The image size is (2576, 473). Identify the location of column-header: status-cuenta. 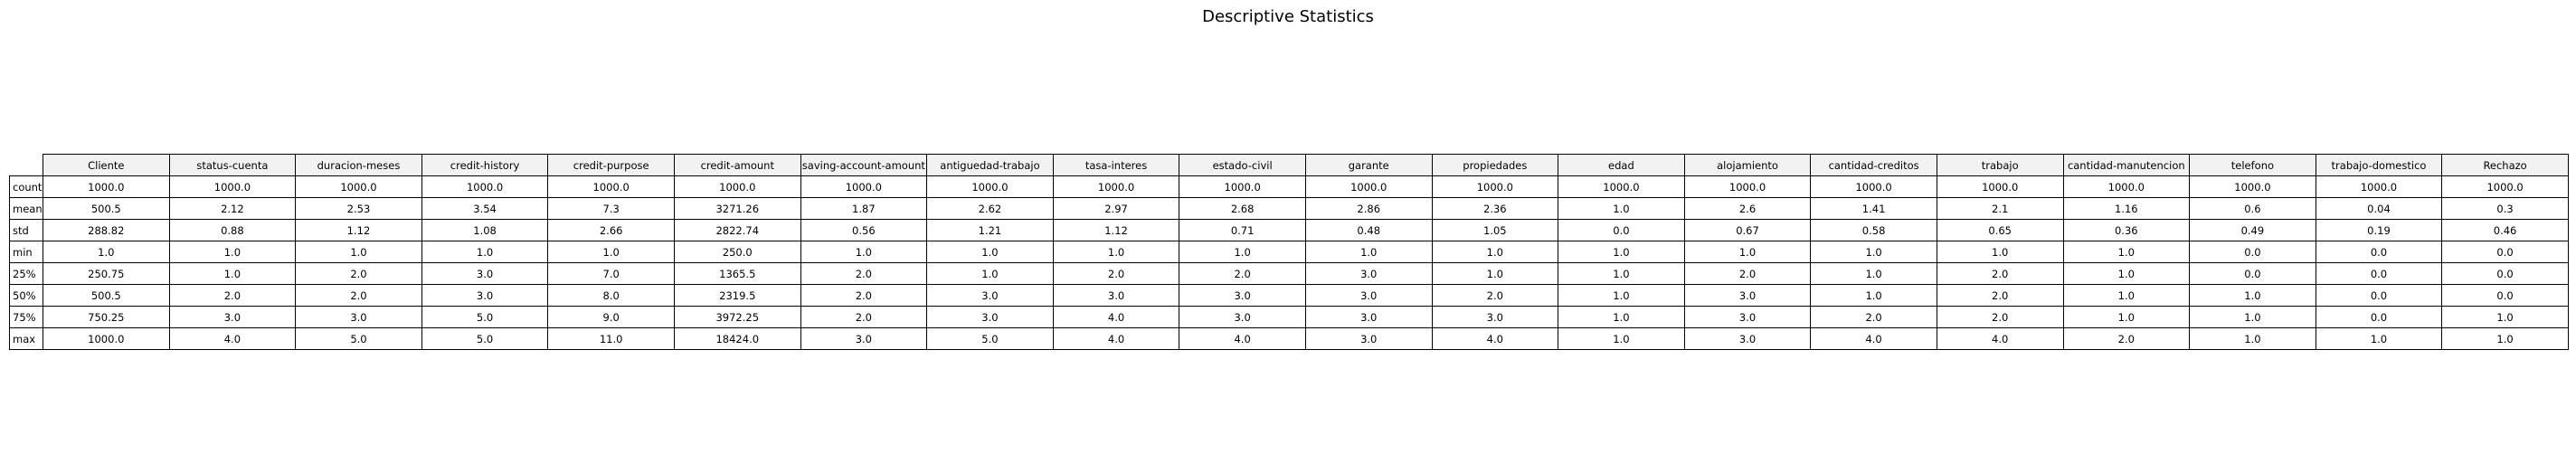
(232, 165).